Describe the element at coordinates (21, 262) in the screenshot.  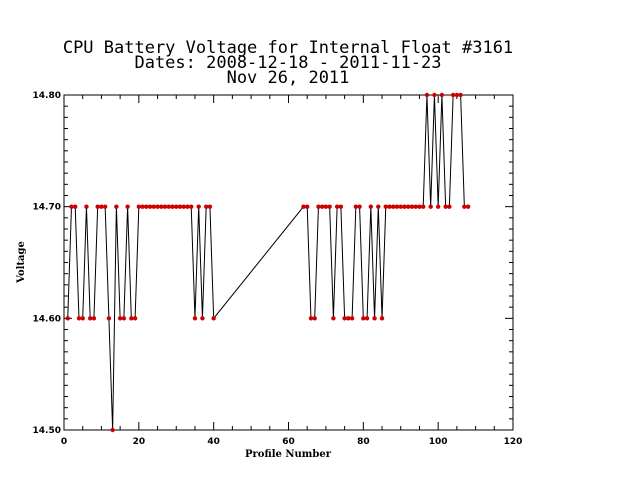
I see `y-axis-label: Voltage` at that location.